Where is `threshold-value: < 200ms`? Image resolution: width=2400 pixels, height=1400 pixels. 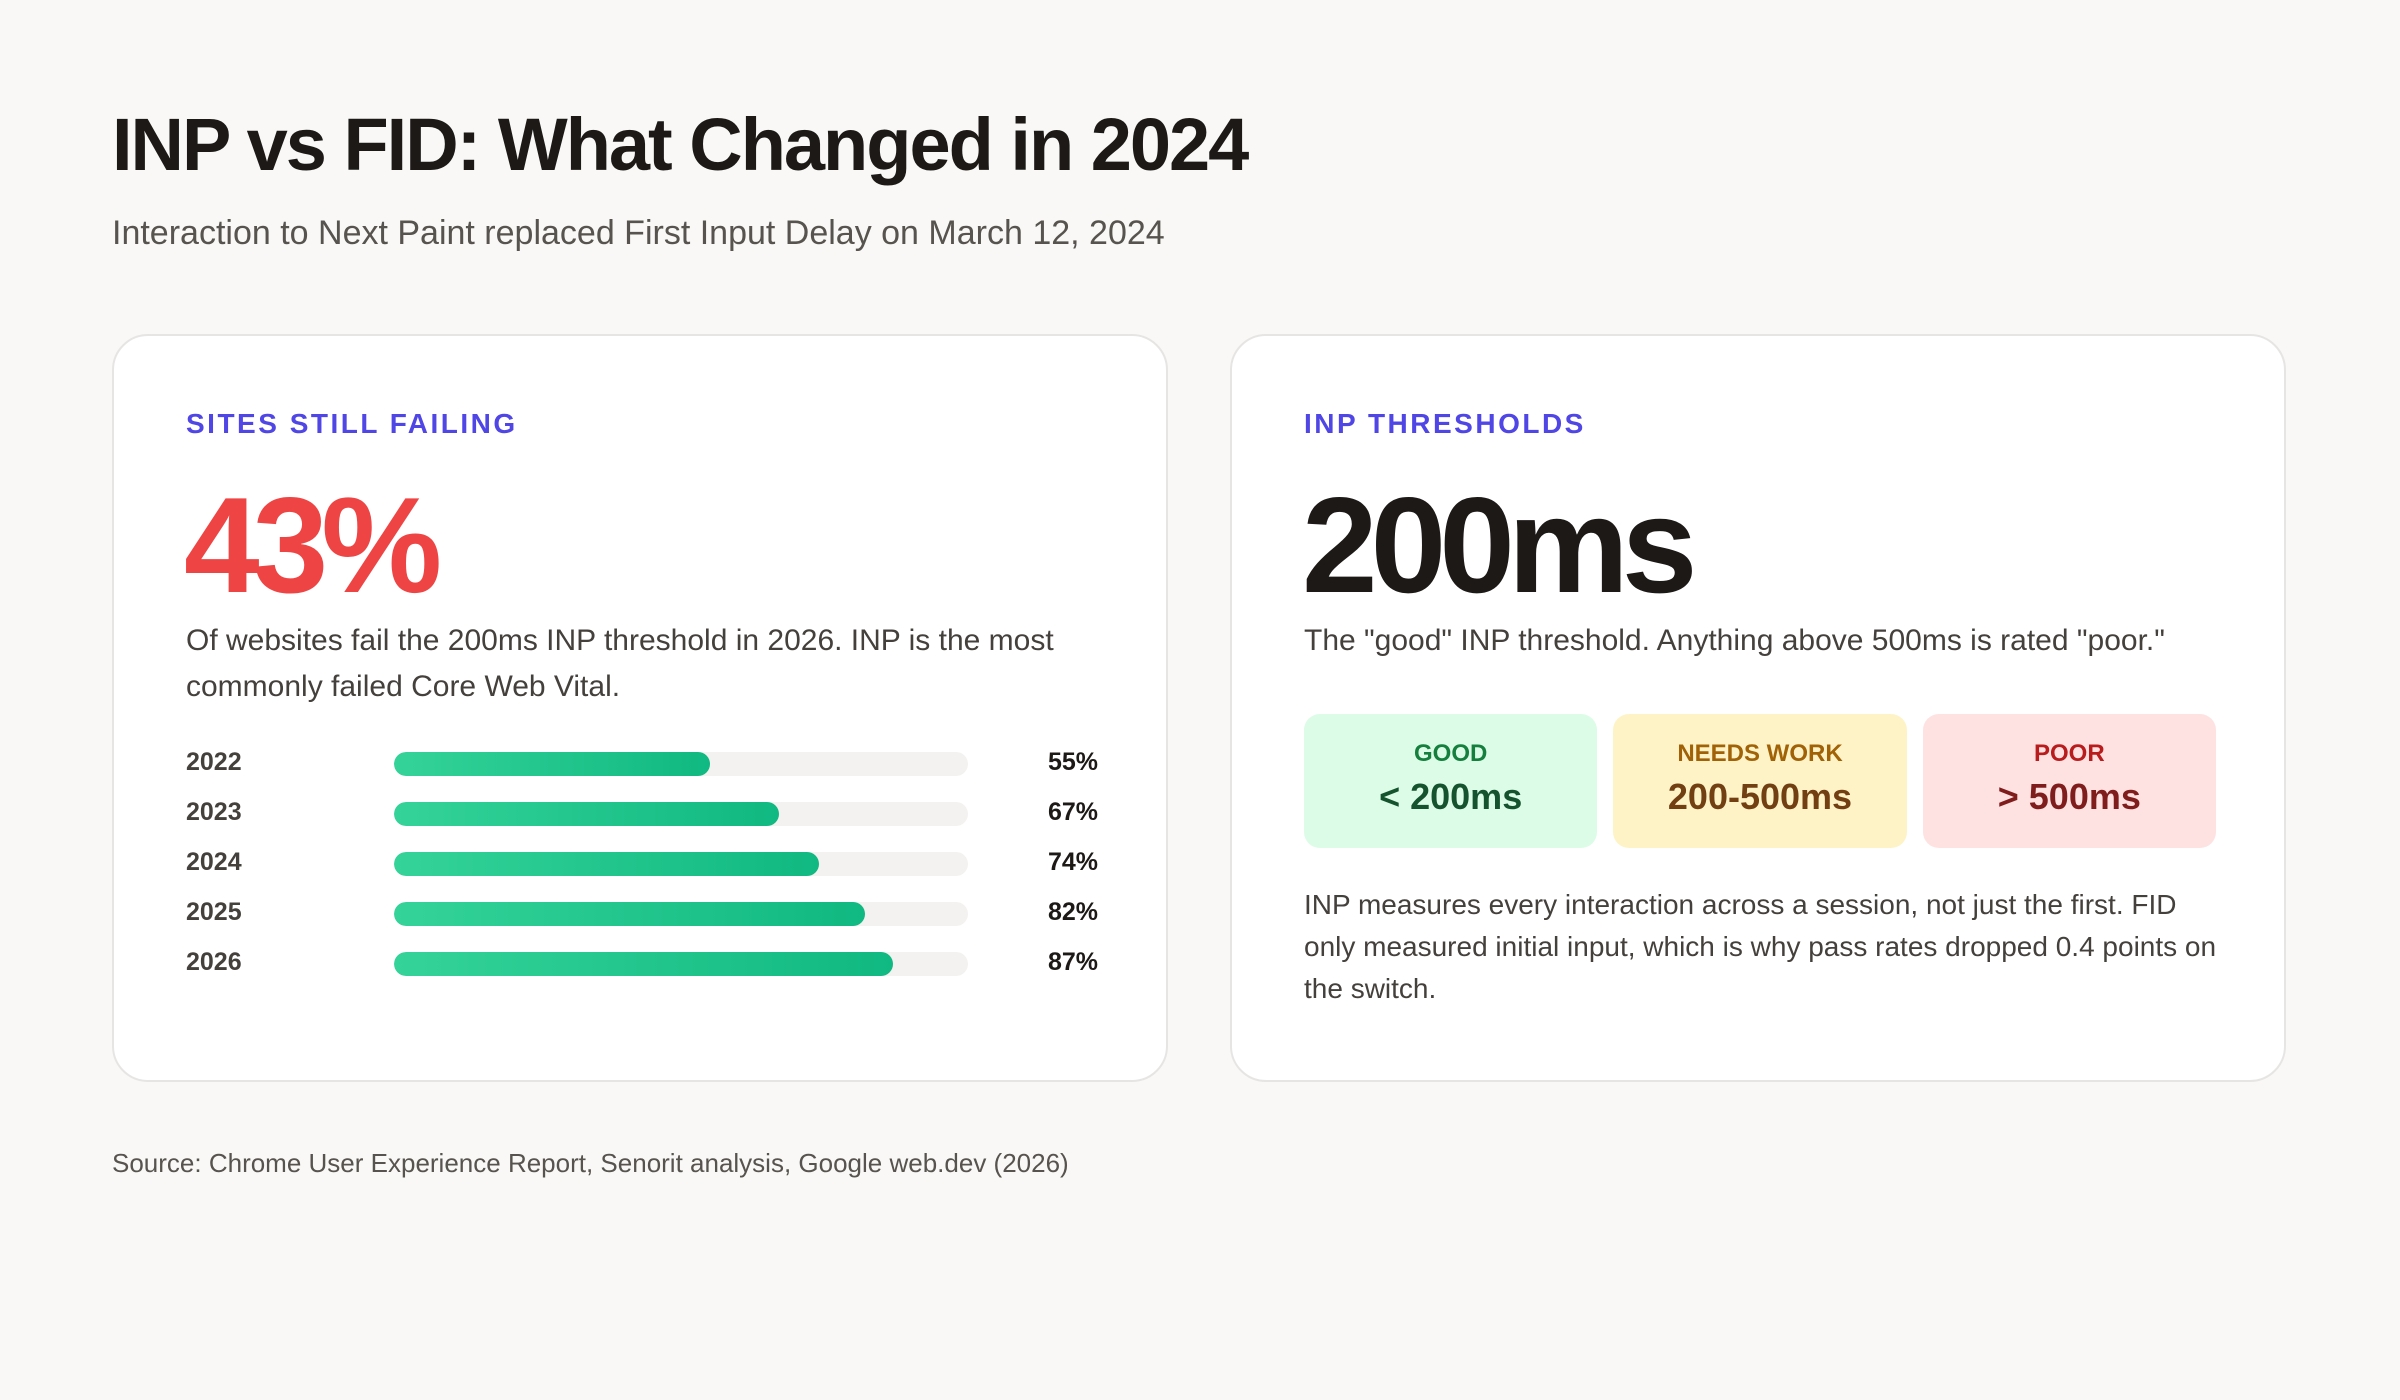 threshold-value: < 200ms is located at coordinates (1451, 796).